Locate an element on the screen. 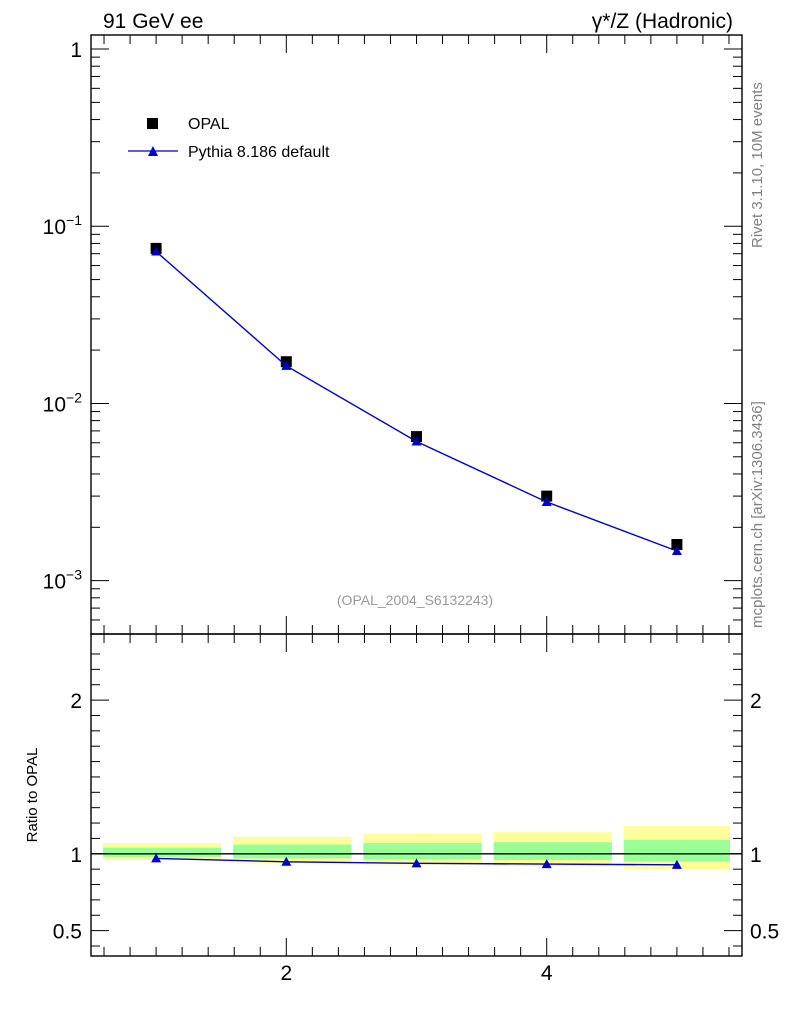 This screenshot has width=786, height=1024. x-tick-label: 2 is located at coordinates (286, 973).